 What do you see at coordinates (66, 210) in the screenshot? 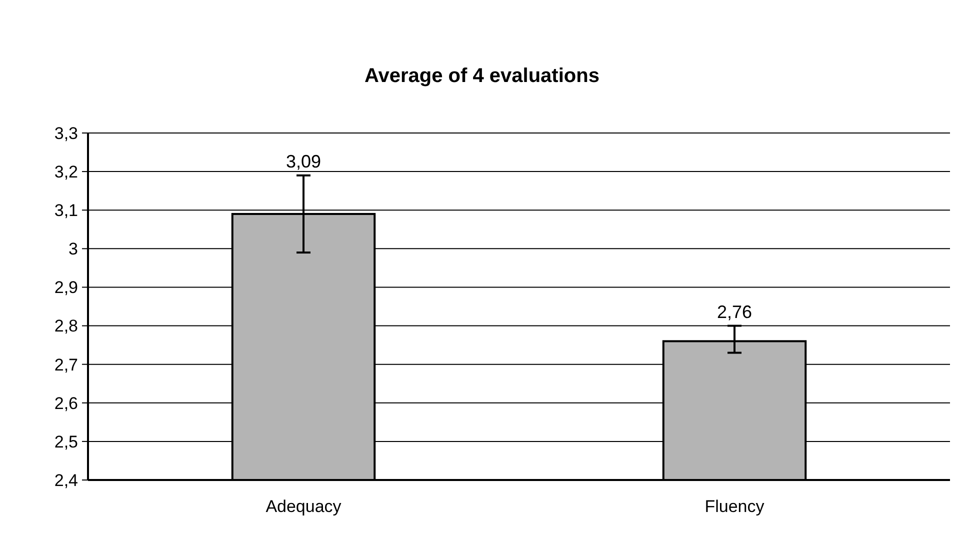
I see `y-tick-label: 3,1` at bounding box center [66, 210].